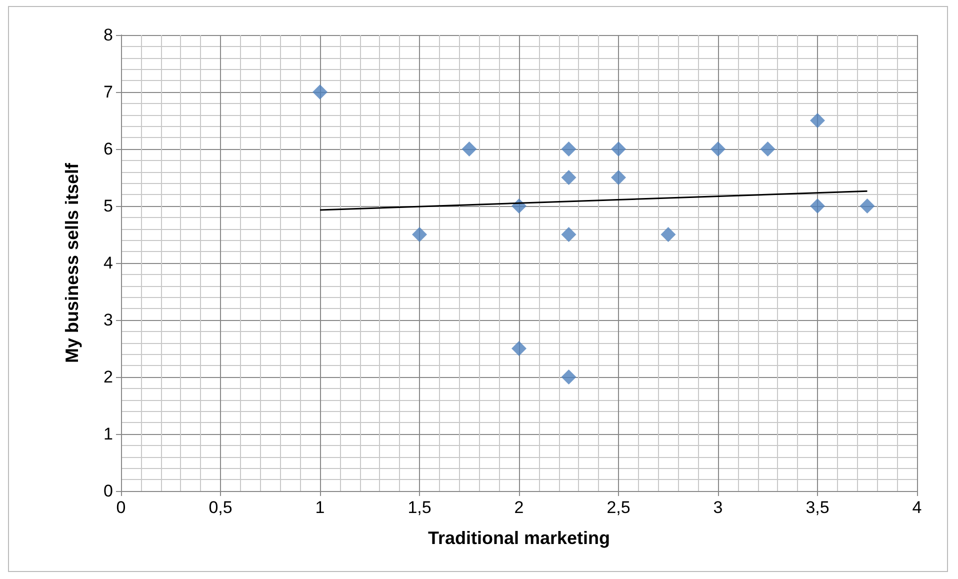 Image resolution: width=958 pixels, height=579 pixels. What do you see at coordinates (108, 491) in the screenshot?
I see `y-tick-label: 0` at bounding box center [108, 491].